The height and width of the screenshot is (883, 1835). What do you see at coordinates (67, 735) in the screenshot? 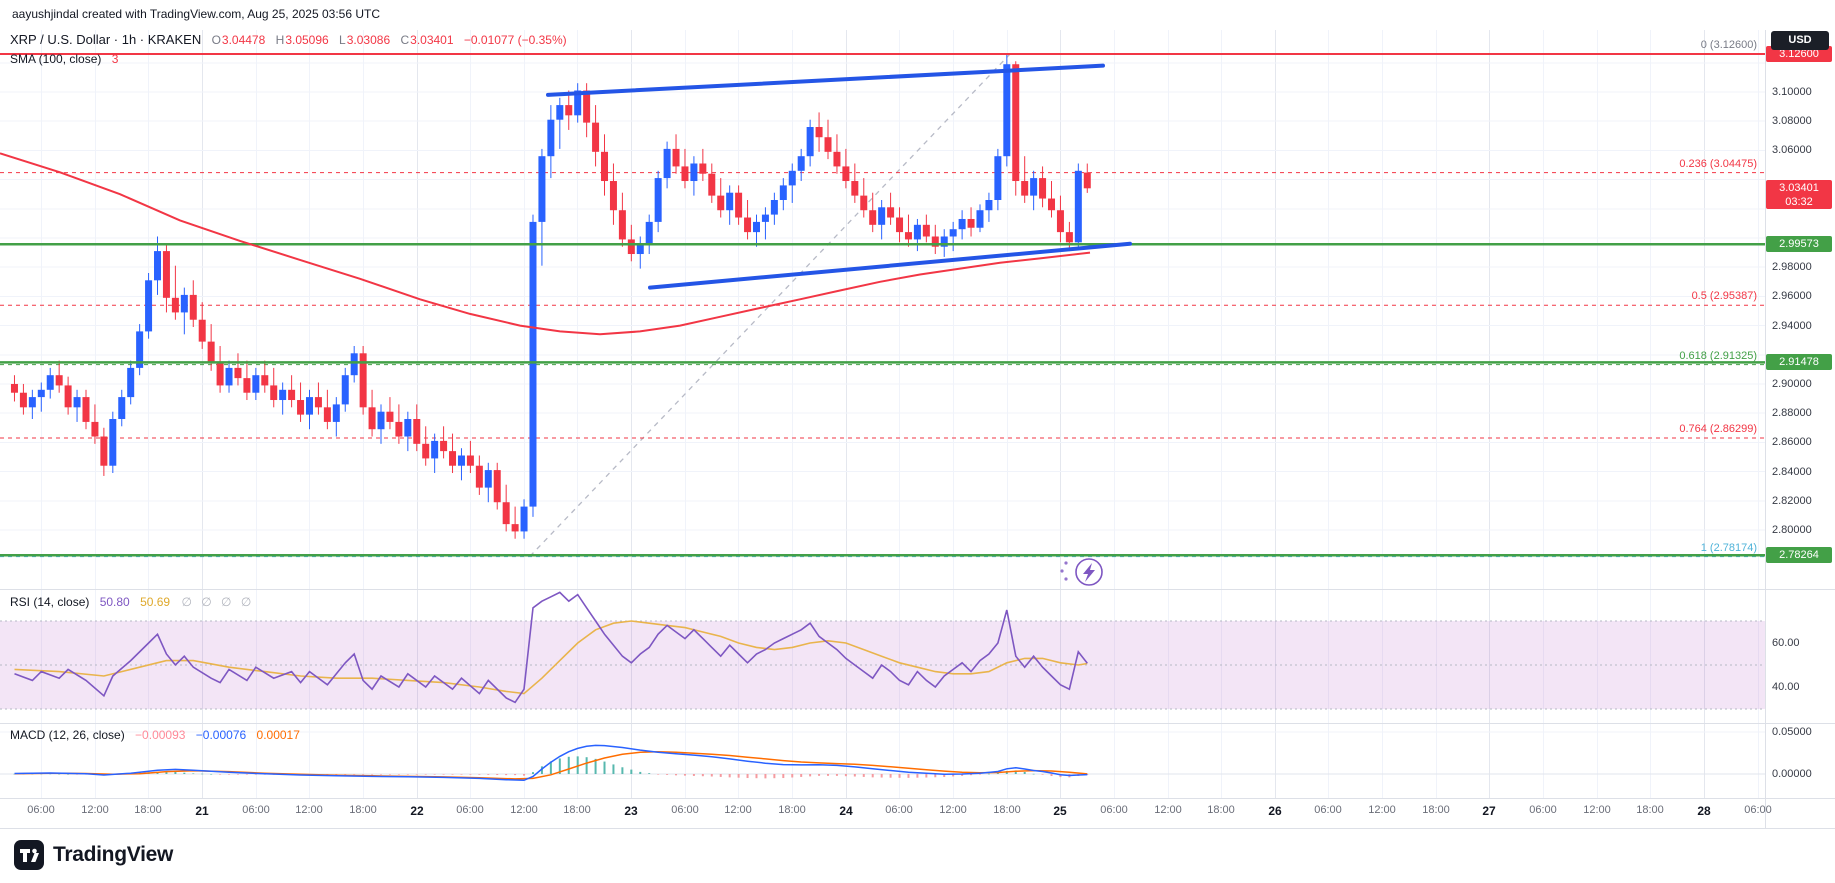
I see `macd-title: MACD (12, 26, close)` at bounding box center [67, 735].